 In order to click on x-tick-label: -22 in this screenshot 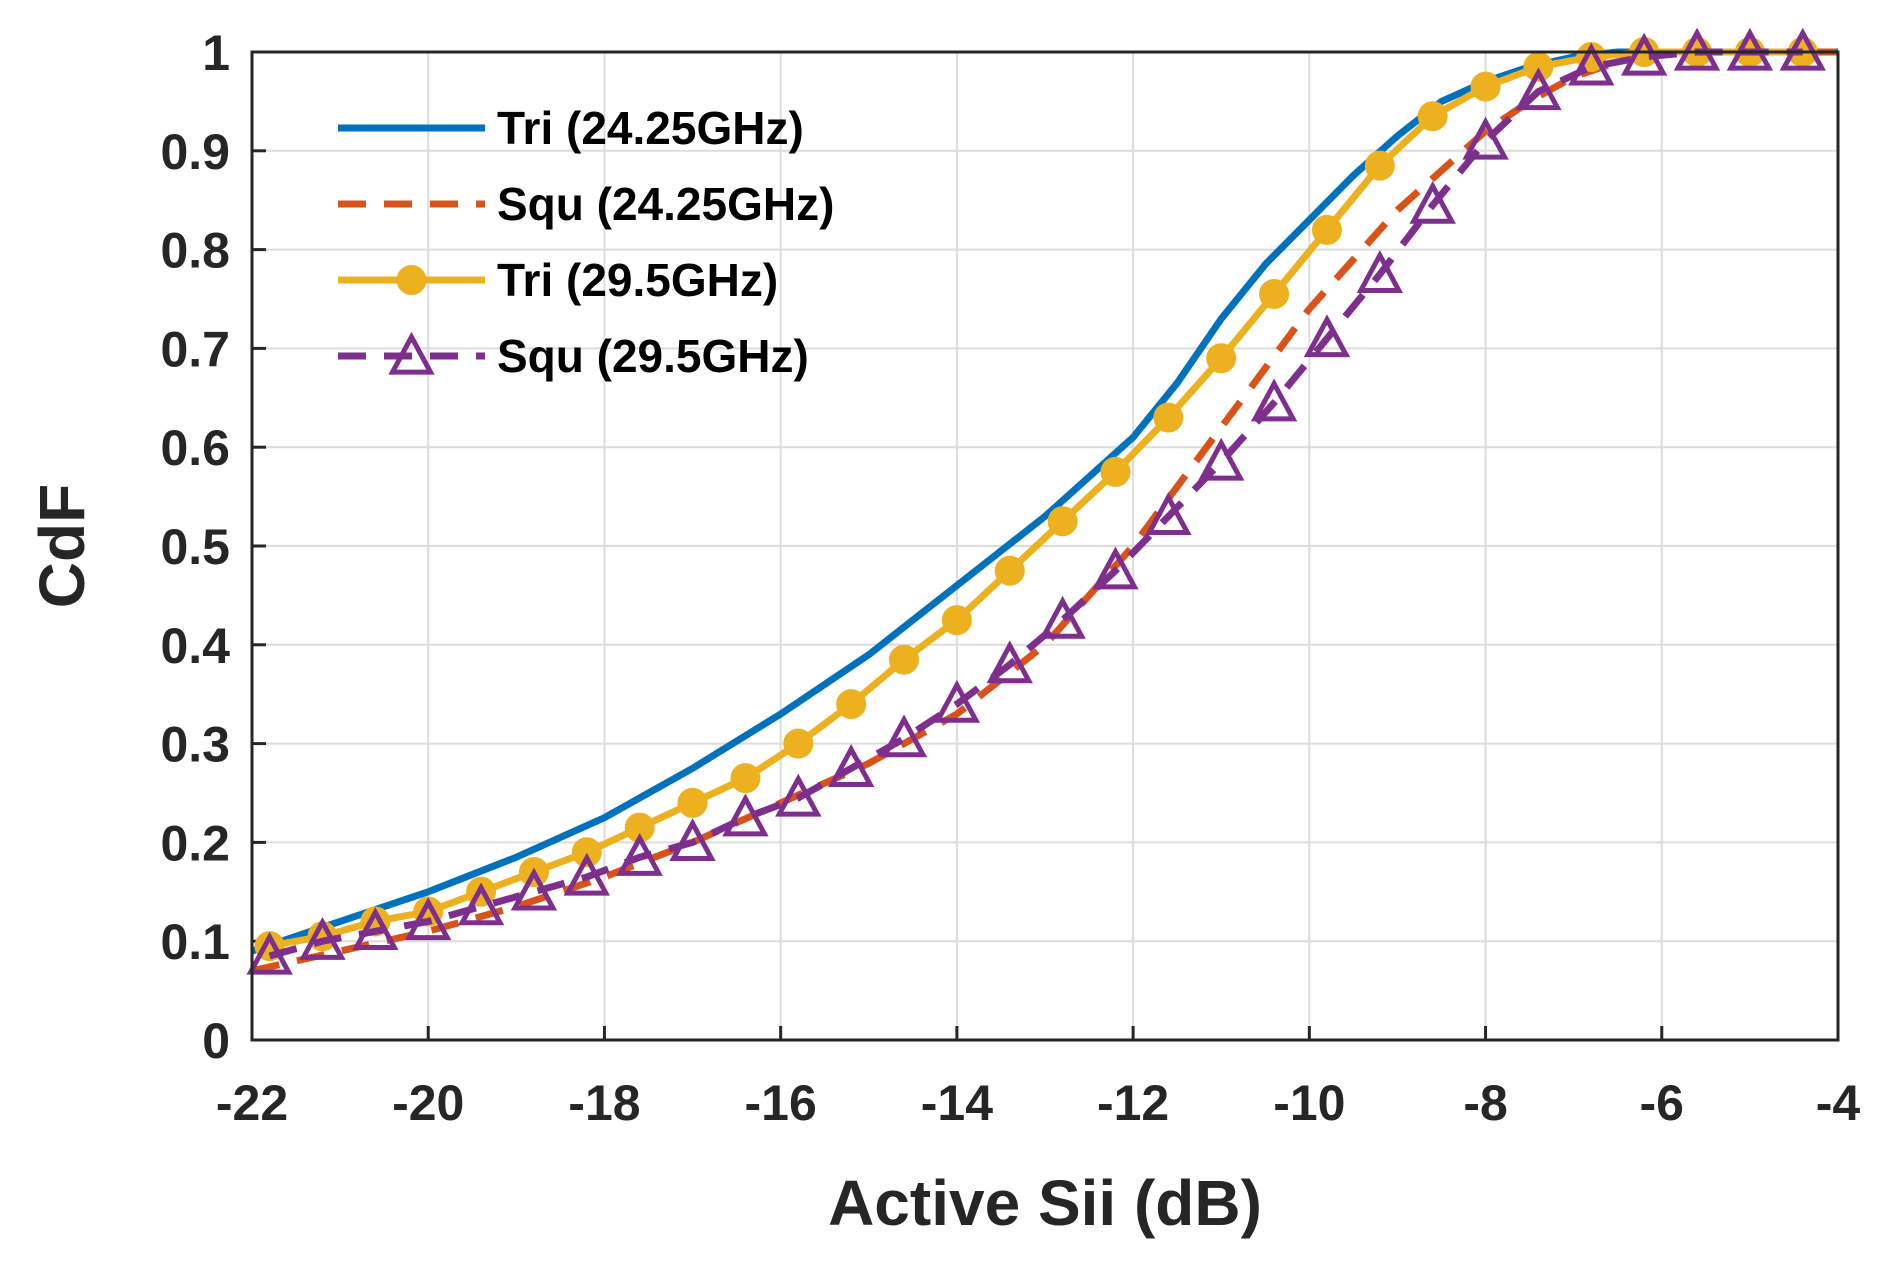, I will do `click(252, 1103)`.